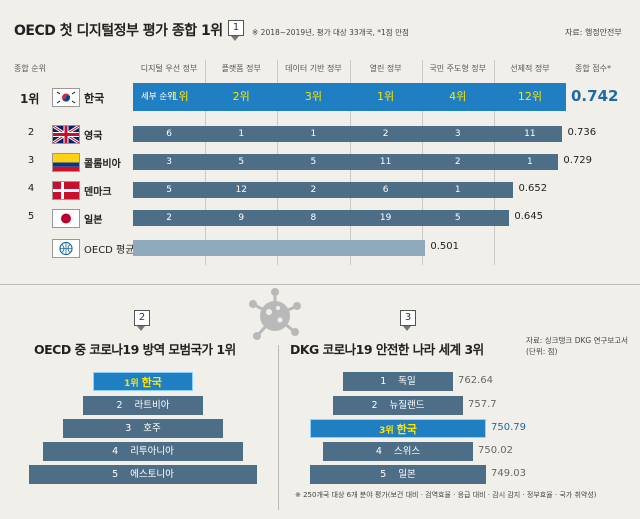  Describe the element at coordinates (407, 451) in the screenshot. I see `pyramid-country: 스위스` at that location.